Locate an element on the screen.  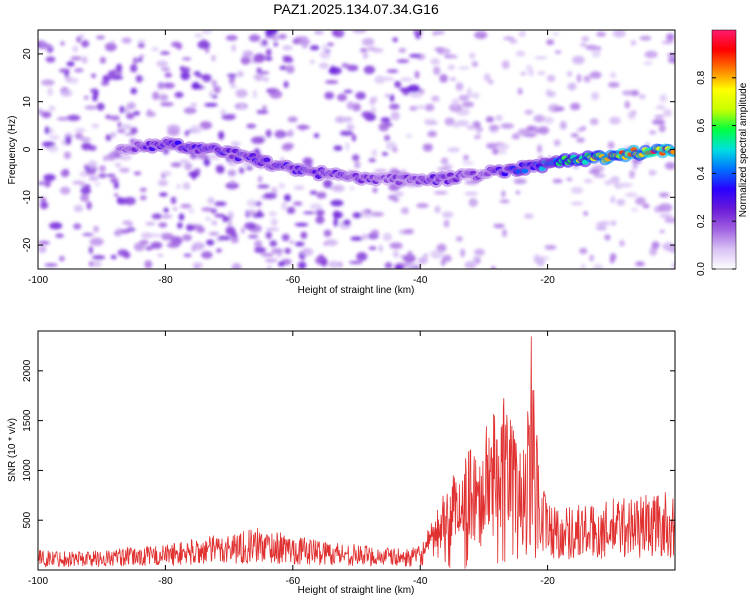
top-y-tick-label: 0 is located at coordinates (27, 149).